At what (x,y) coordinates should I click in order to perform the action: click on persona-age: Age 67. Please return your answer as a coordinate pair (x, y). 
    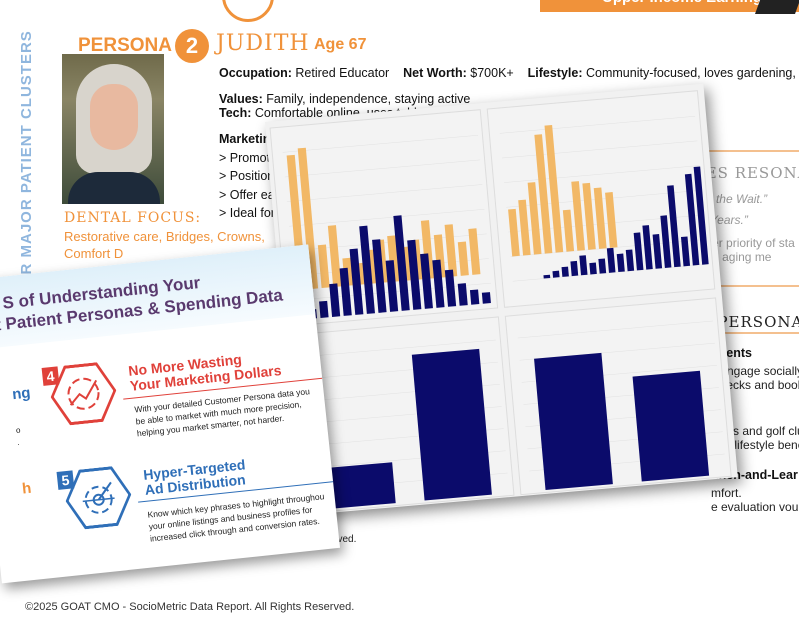
    Looking at the image, I should click on (340, 44).